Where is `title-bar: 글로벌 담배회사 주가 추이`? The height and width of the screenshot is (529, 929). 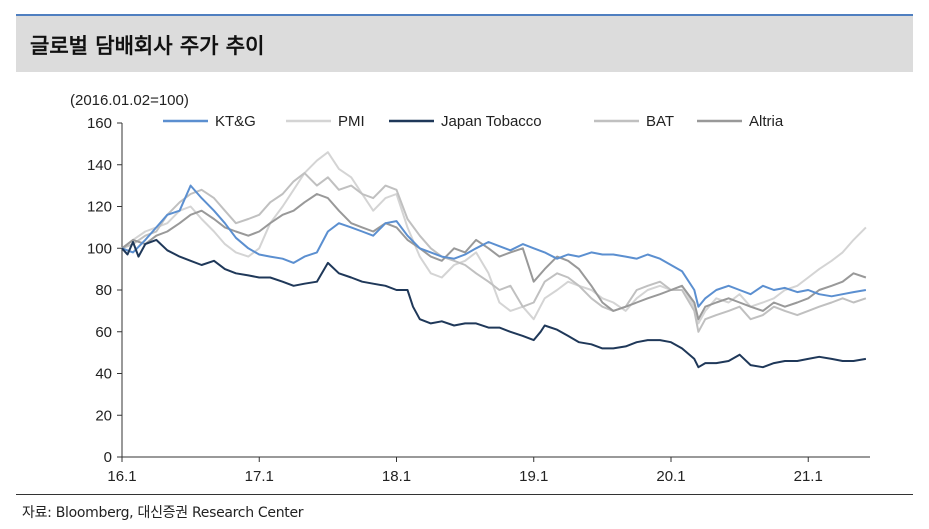
title-bar: 글로벌 담배회사 주가 추이 is located at coordinates (464, 44).